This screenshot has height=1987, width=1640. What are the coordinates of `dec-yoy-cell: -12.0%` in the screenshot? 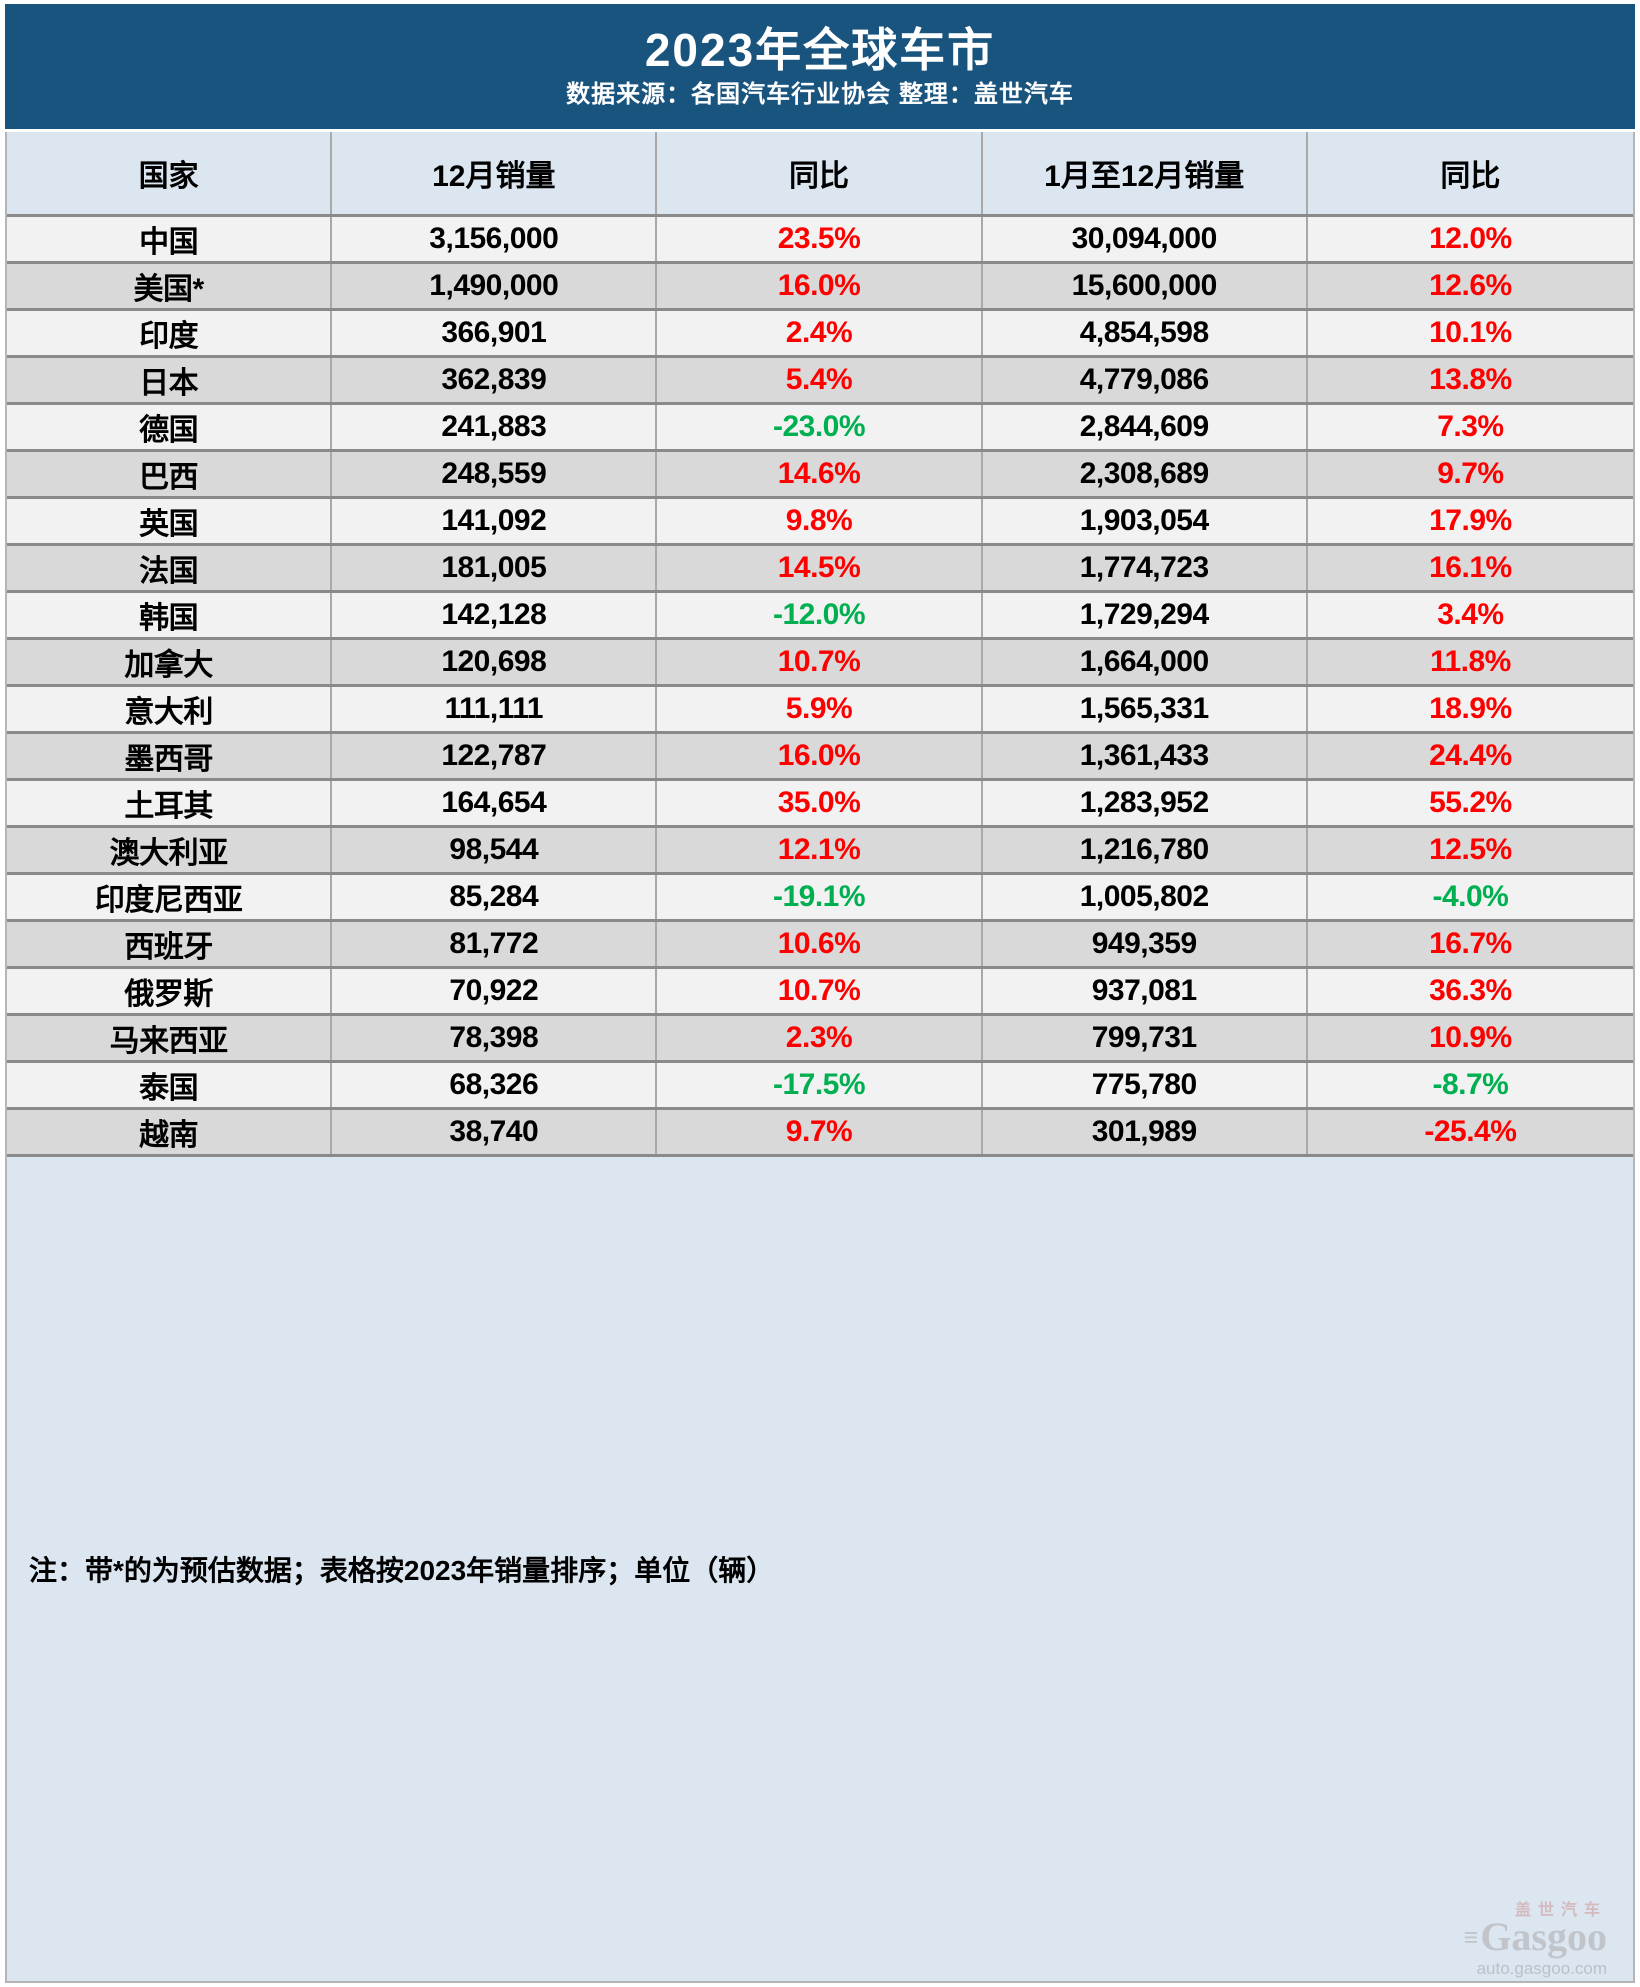 It's located at (820, 615).